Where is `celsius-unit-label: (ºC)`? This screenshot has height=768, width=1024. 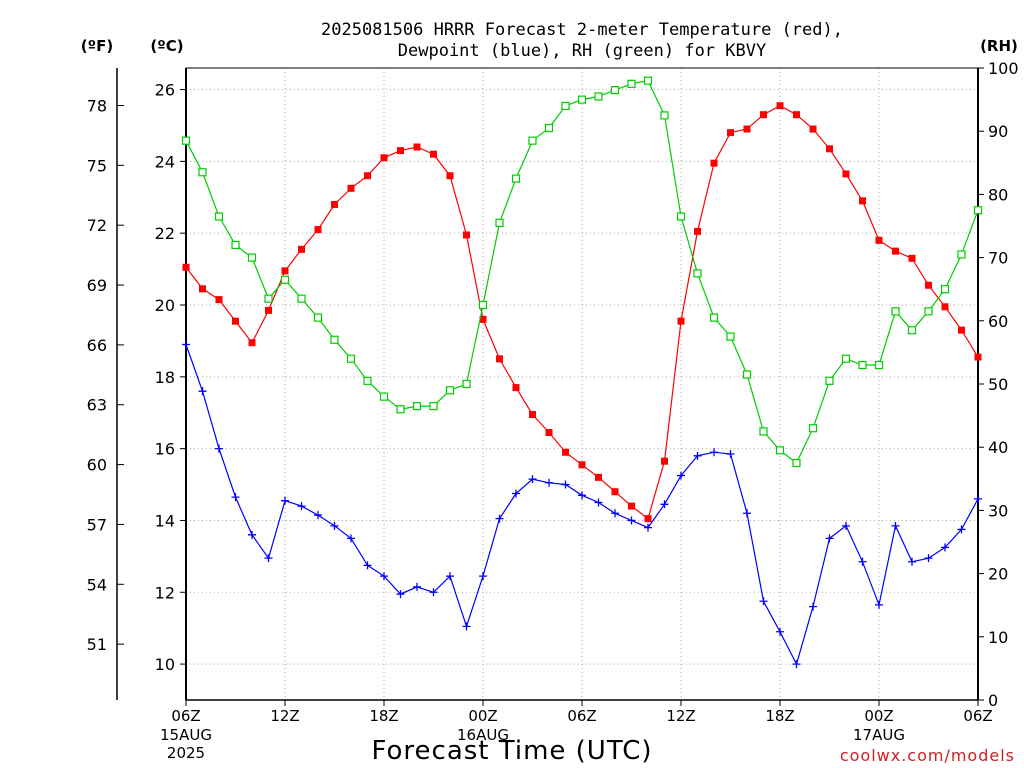
celsius-unit-label: (ºC) is located at coordinates (166, 46).